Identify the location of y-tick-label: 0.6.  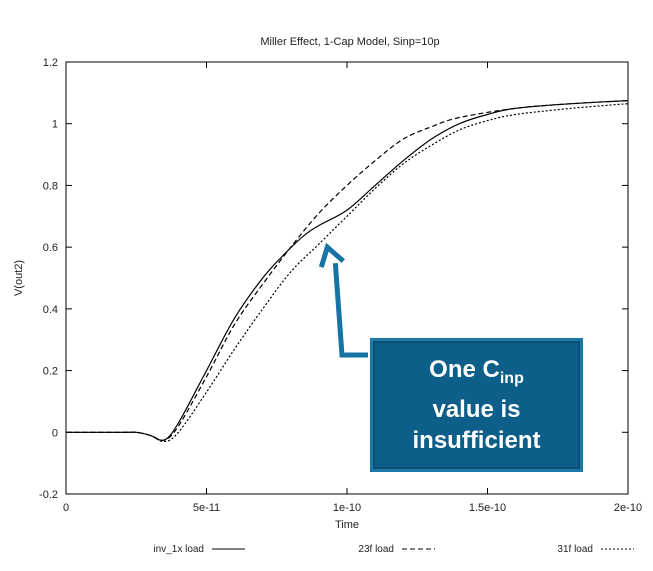
(50, 248).